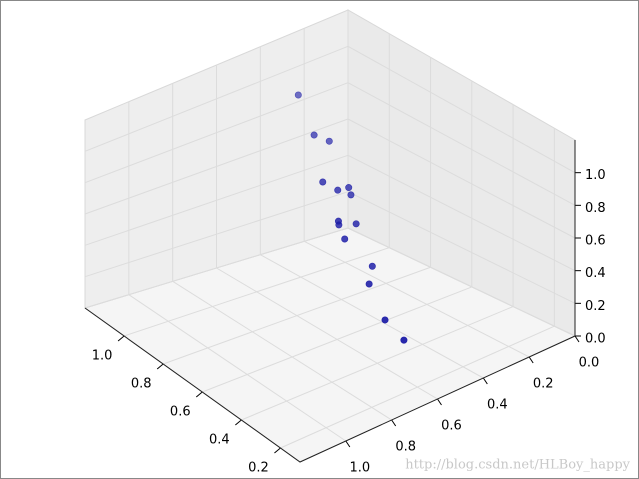 This screenshot has height=479, width=639. I want to click on x-tick-label: 0.8, so click(405, 447).